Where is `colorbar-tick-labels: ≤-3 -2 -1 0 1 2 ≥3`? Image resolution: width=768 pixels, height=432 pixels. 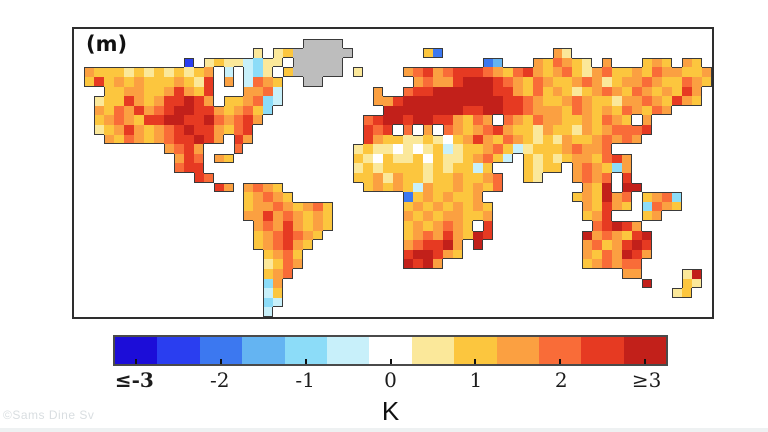 colorbar-tick-labels: ≤-3 -2 -1 0 1 2 ≥3 is located at coordinates (390, 381).